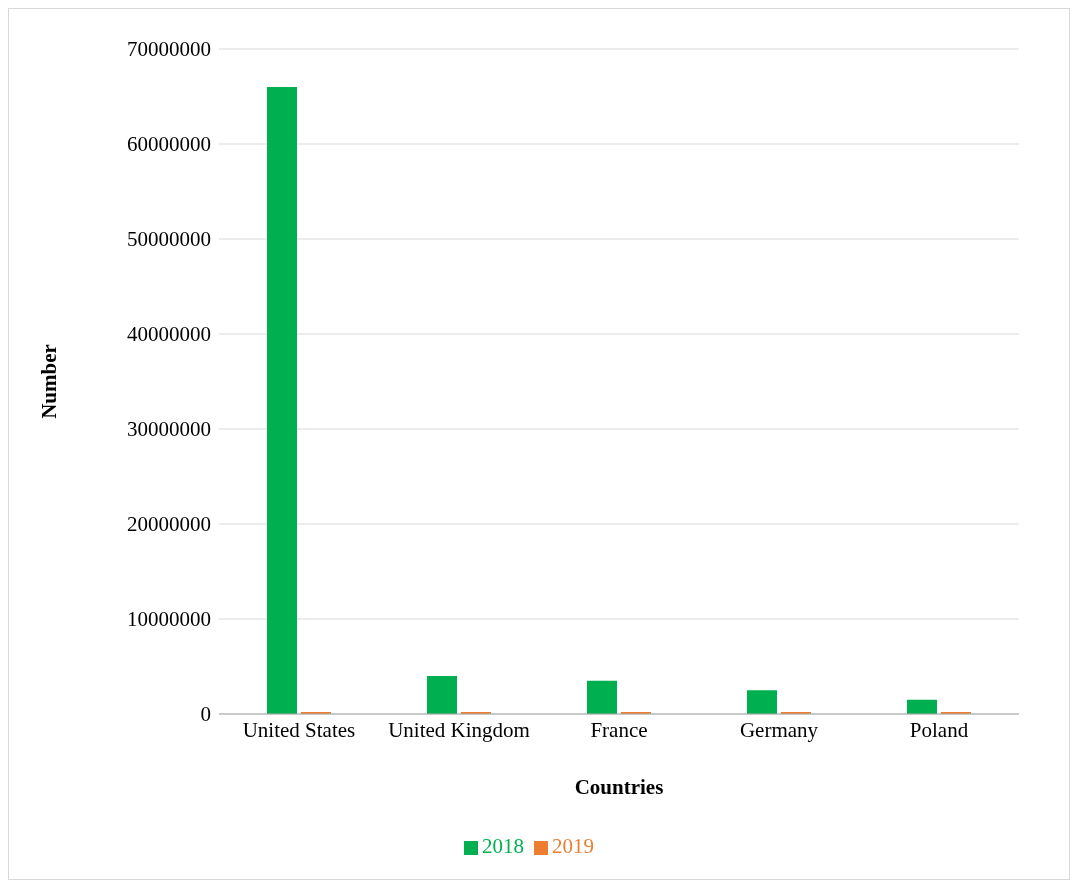  Describe the element at coordinates (49, 381) in the screenshot. I see `y-axis-title: Number` at that location.